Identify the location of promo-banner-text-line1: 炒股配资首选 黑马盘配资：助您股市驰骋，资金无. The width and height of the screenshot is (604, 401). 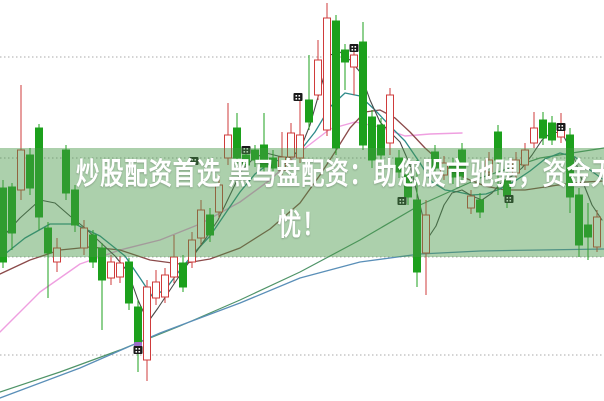
(340, 174).